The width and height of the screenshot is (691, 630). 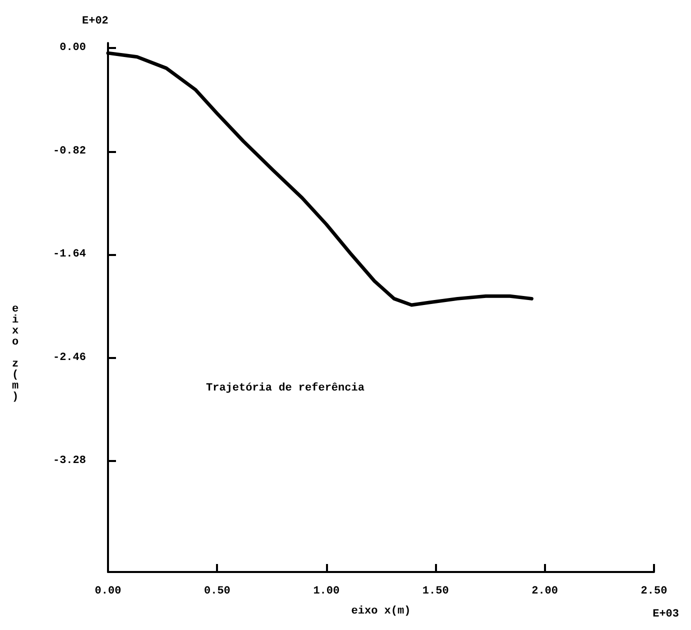 I want to click on text: E+03, so click(x=666, y=614).